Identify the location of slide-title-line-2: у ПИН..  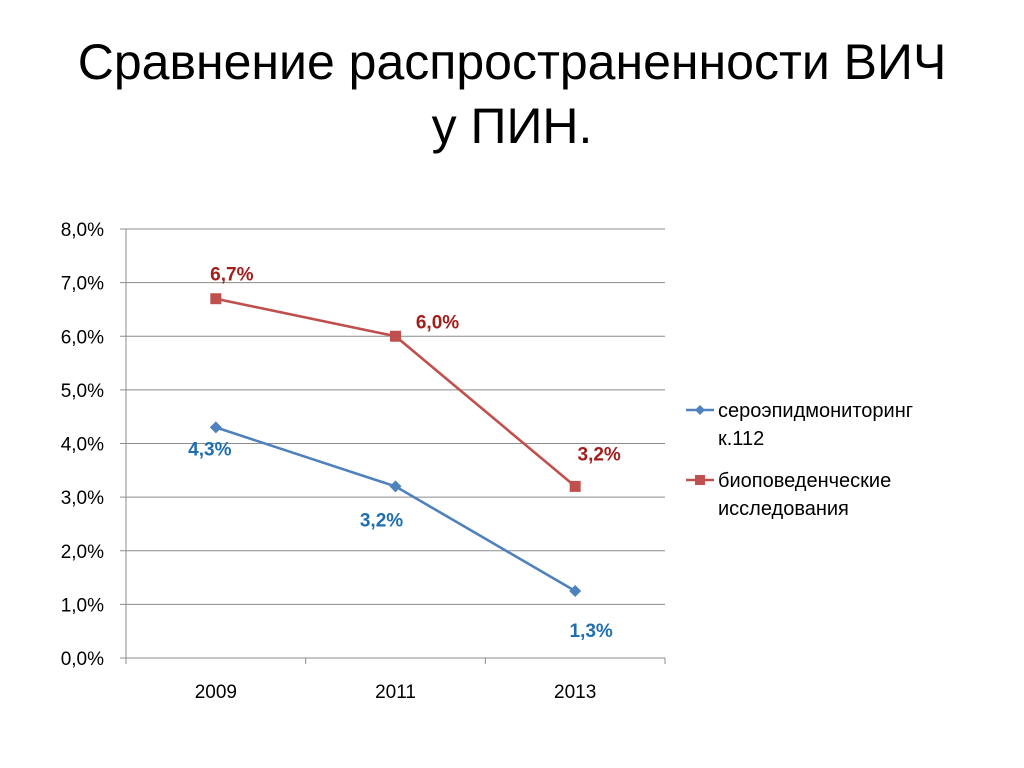
(512, 126).